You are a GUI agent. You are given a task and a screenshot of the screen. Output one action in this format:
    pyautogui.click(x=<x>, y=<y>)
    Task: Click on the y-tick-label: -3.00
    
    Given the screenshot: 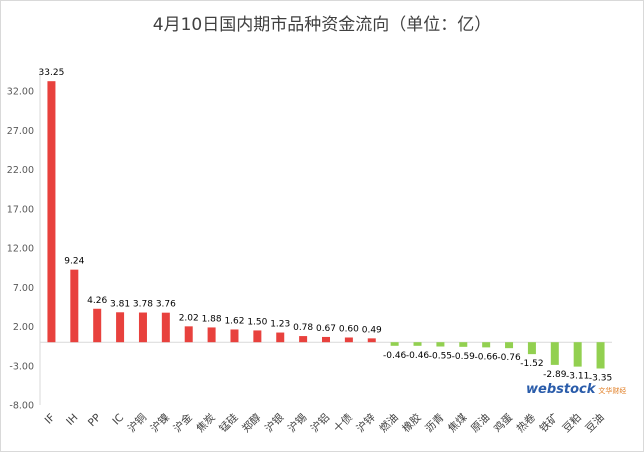 What is the action you would take?
    pyautogui.click(x=21, y=366)
    